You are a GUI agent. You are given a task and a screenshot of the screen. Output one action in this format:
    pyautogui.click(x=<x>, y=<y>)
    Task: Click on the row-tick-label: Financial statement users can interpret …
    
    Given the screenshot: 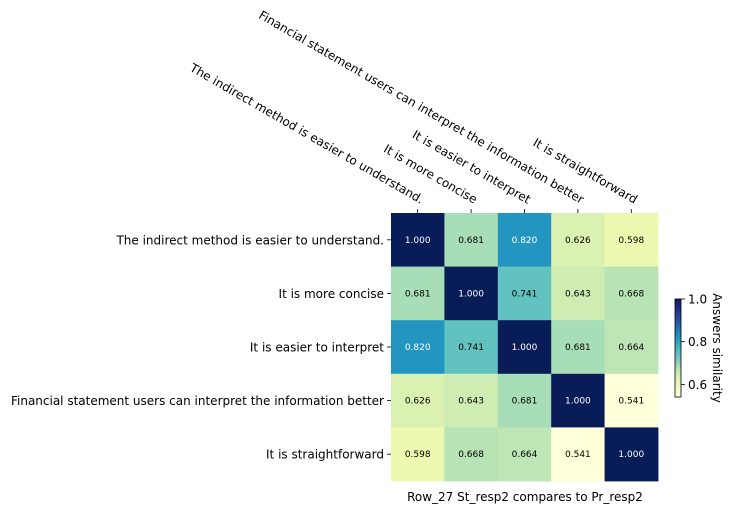 What is the action you would take?
    pyautogui.click(x=197, y=401)
    